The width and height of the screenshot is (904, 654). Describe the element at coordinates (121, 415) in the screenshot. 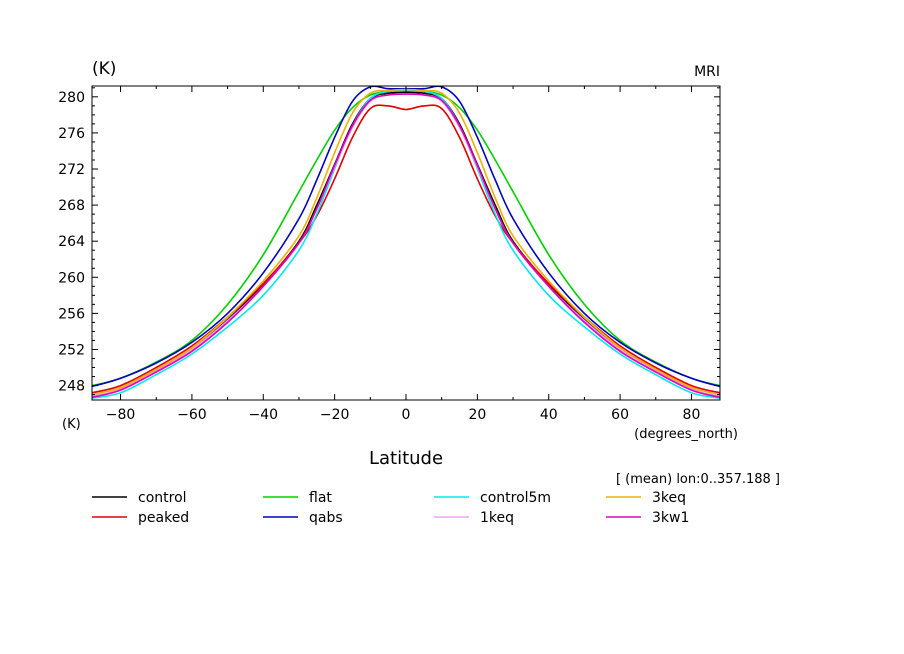

I see `x-tick-label: −80` at that location.